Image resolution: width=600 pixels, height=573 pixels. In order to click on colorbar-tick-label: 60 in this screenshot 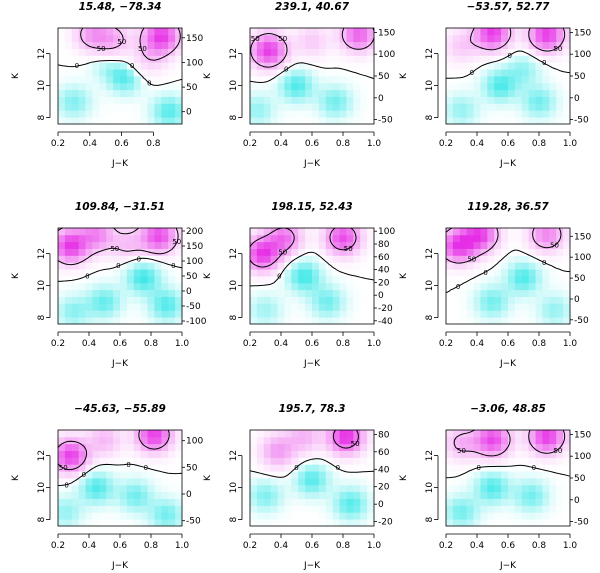, I will do `click(384, 258)`.